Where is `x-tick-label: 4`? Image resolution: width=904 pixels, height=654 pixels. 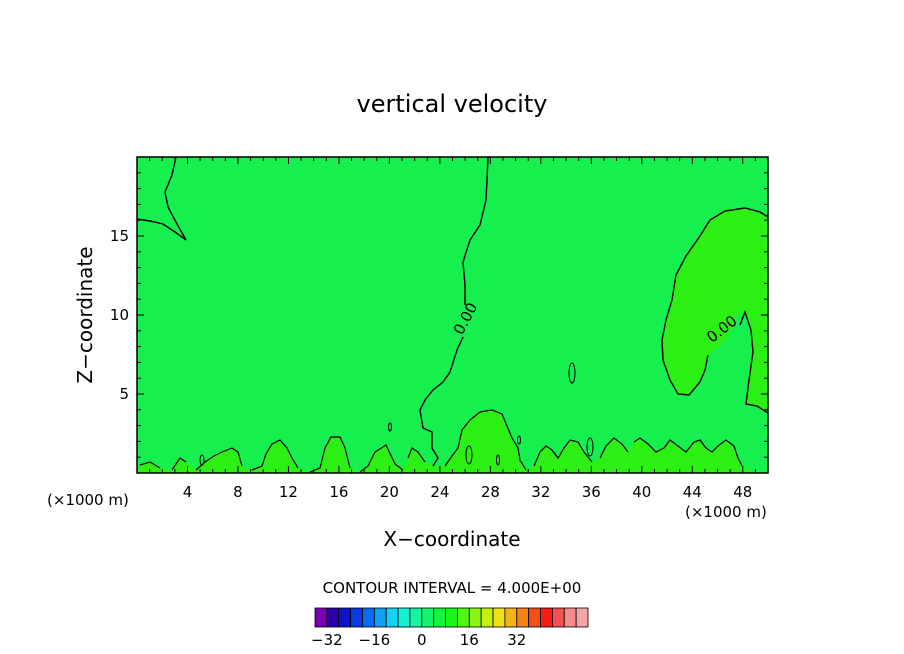
x-tick-label: 4 is located at coordinates (188, 492).